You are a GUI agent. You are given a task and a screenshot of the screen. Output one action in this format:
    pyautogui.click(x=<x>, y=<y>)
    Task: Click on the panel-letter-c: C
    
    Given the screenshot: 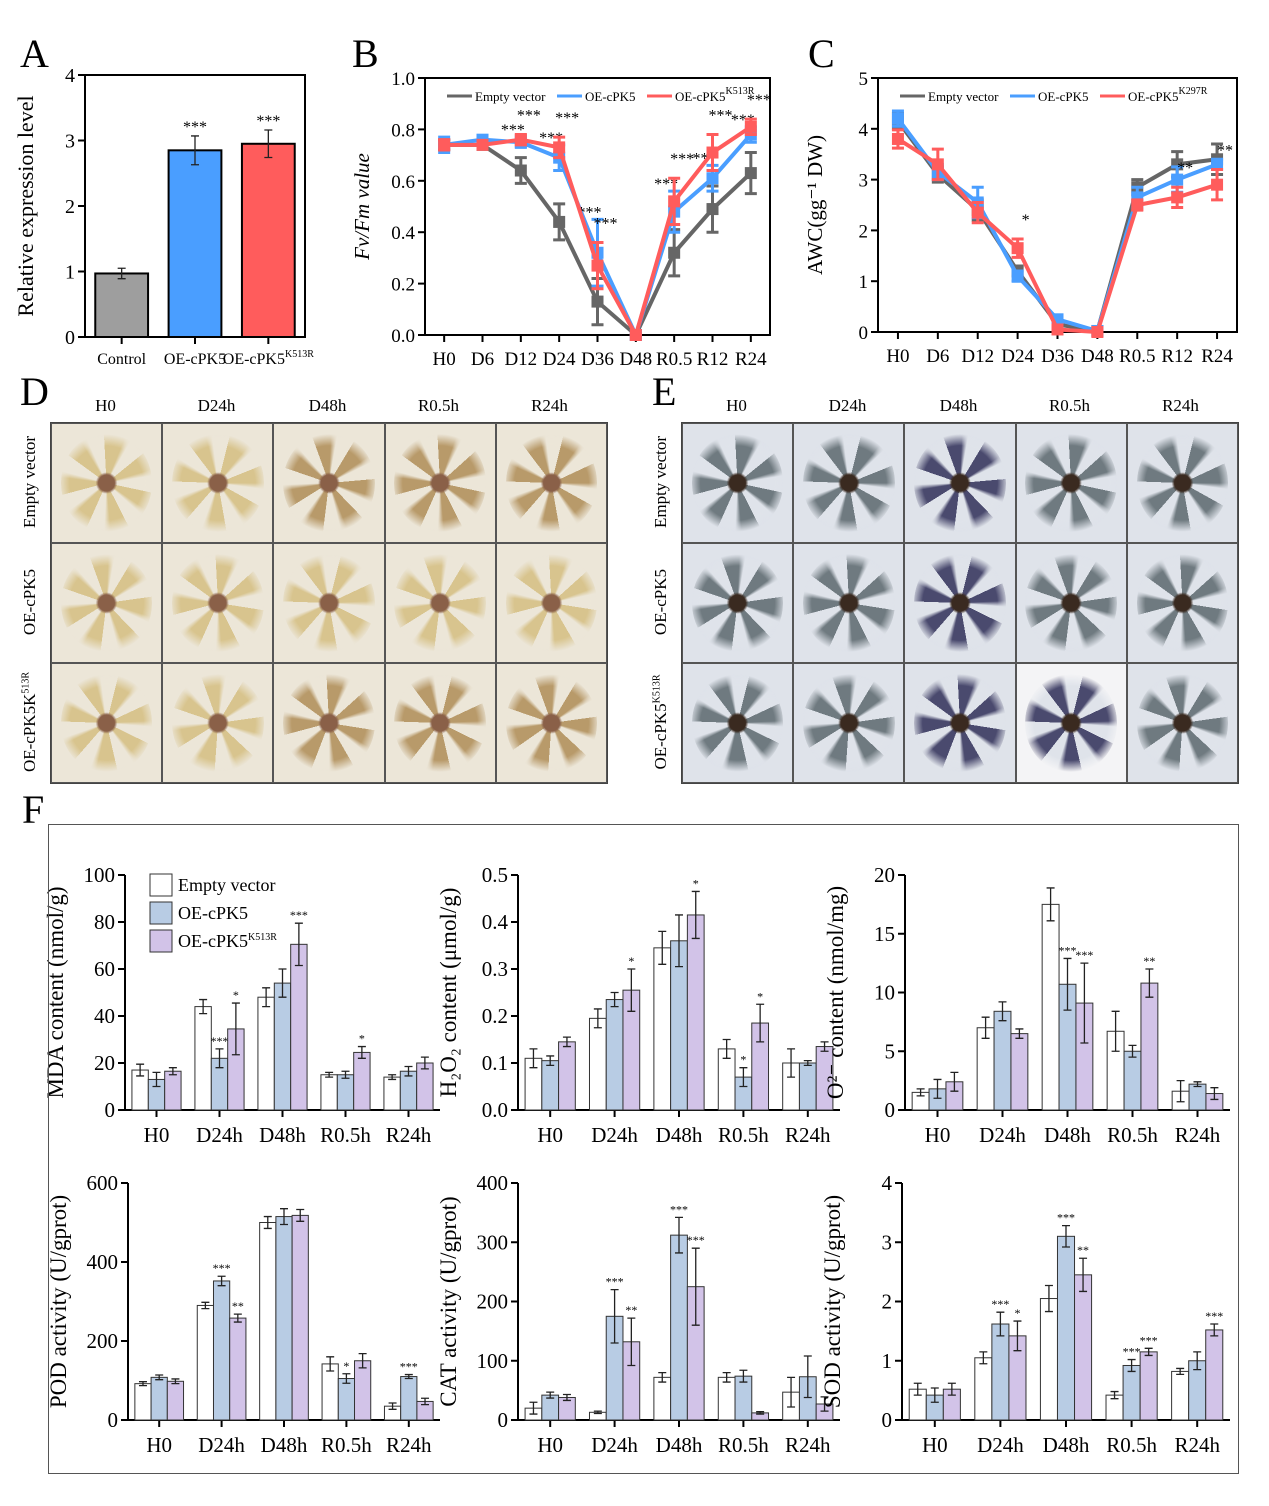 What is the action you would take?
    pyautogui.click(x=821, y=53)
    